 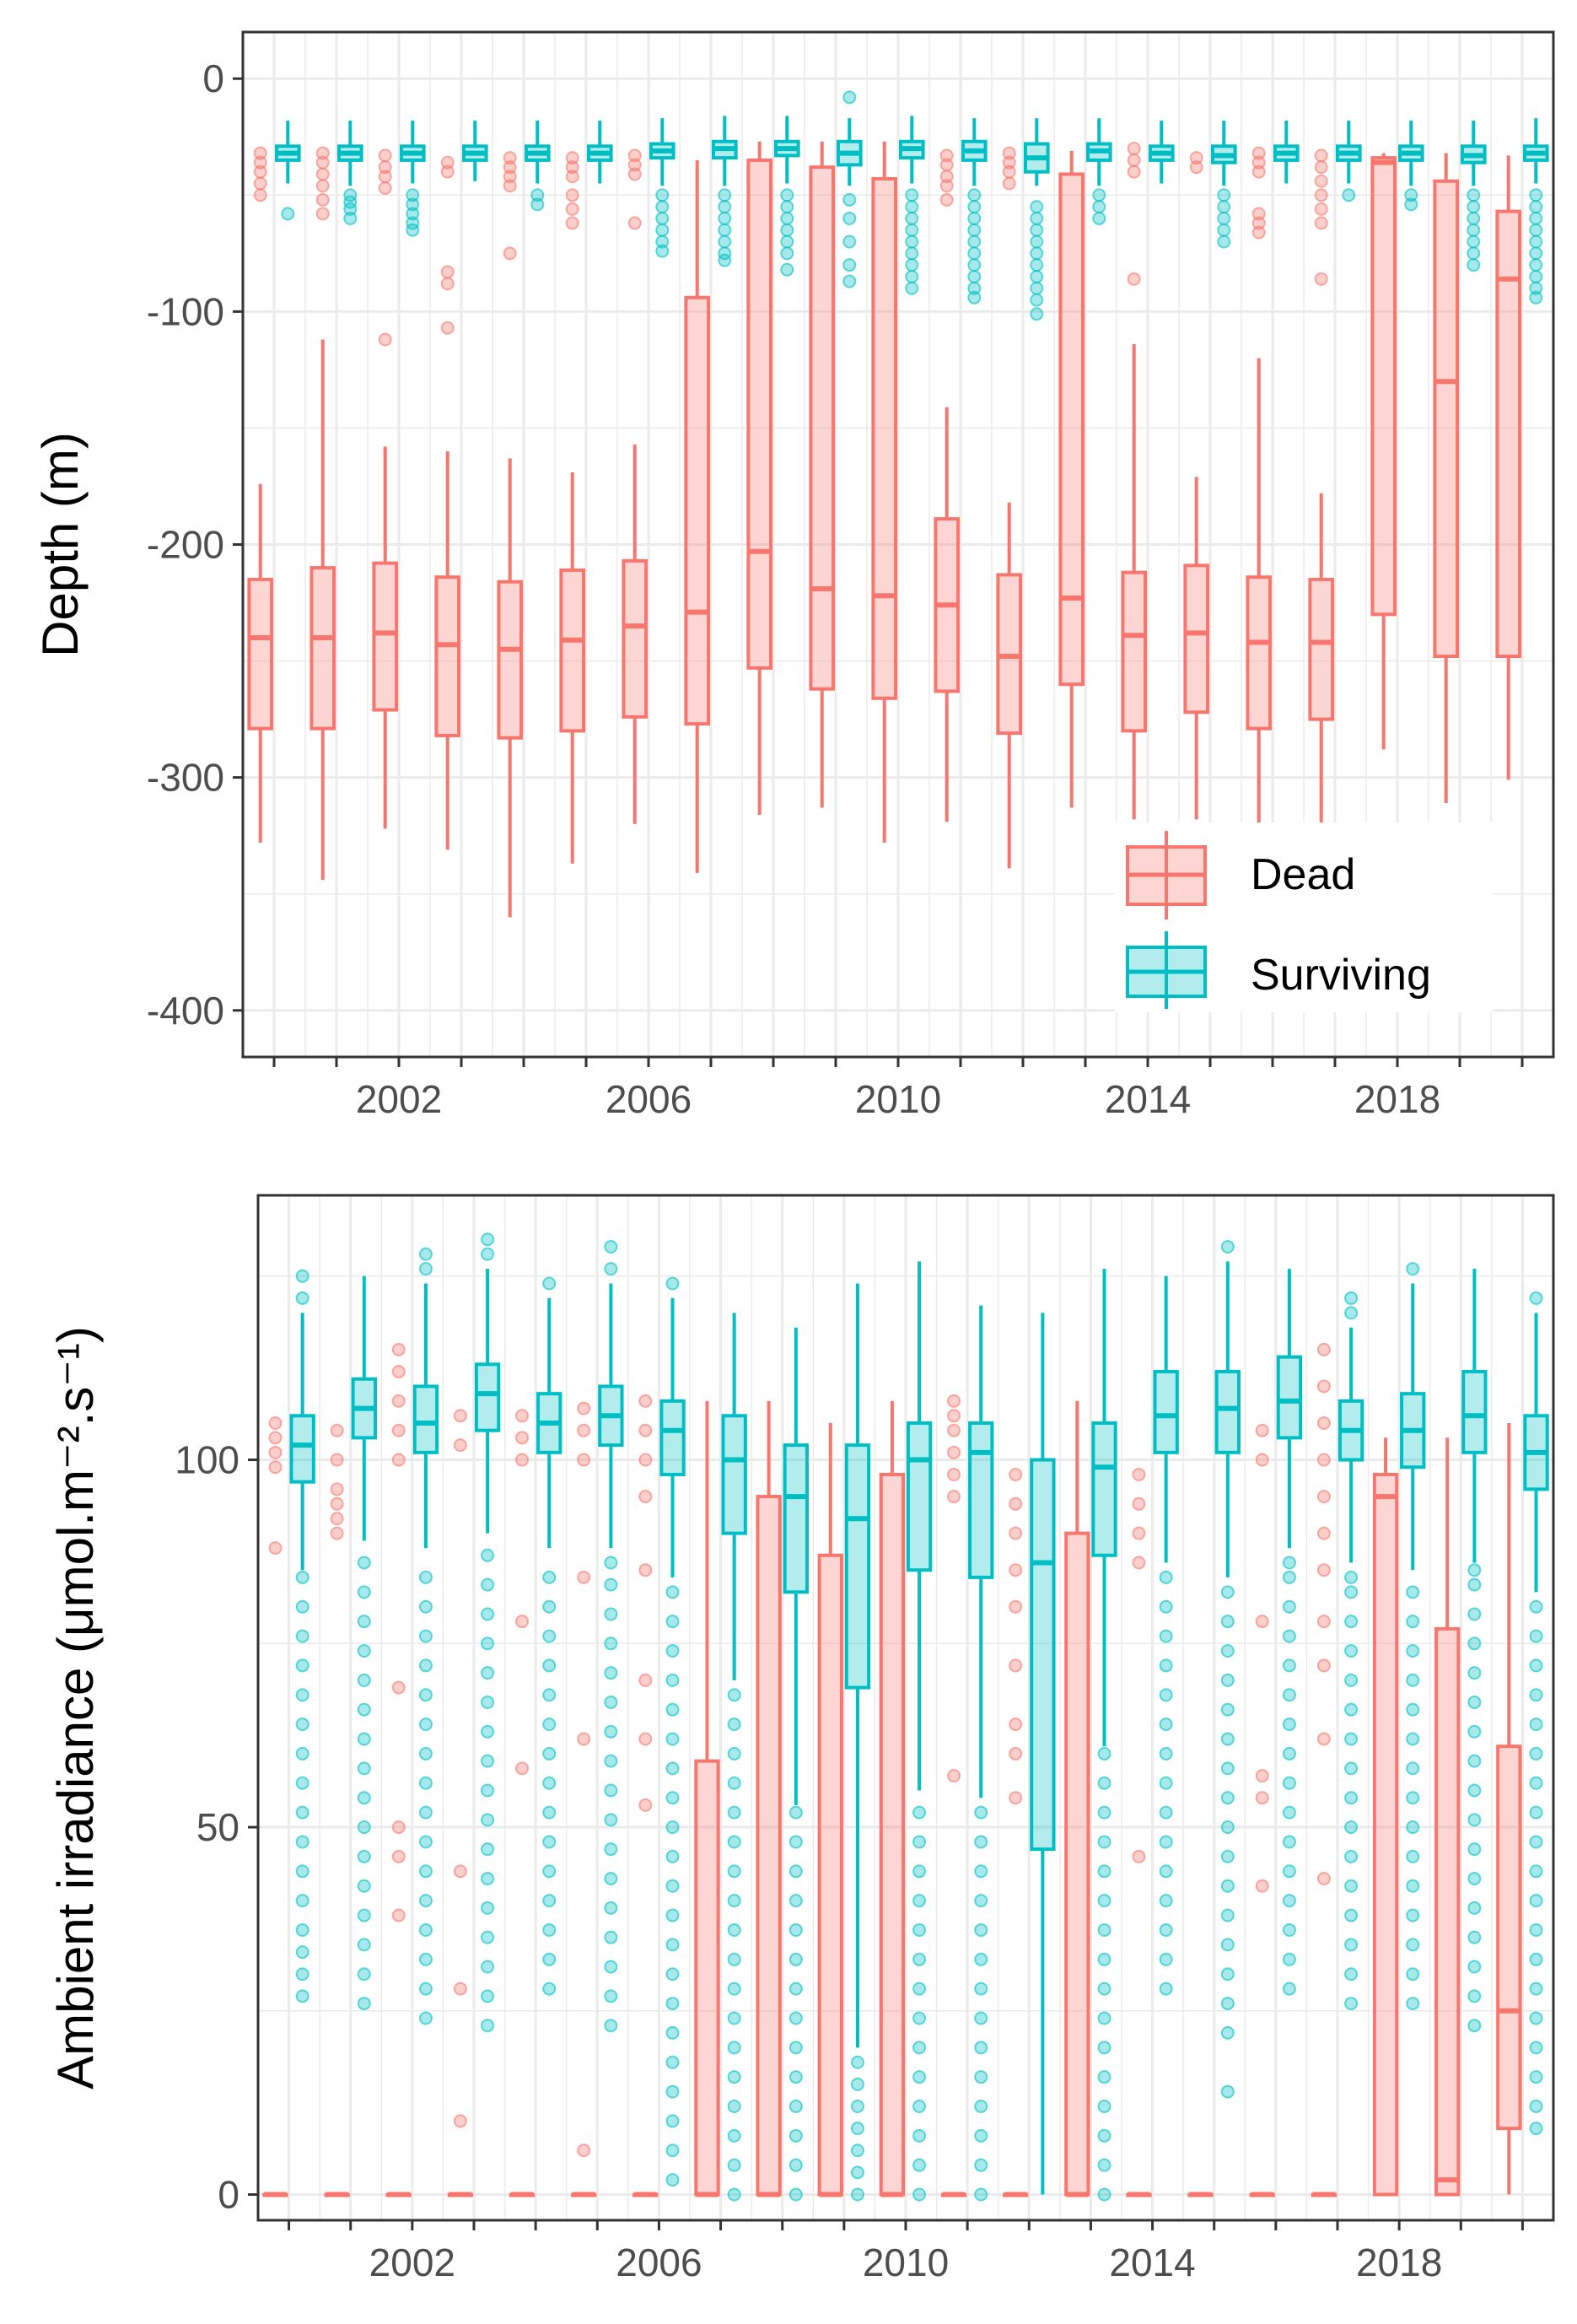 I want to click on box-surviving-2006, so click(x=662, y=188).